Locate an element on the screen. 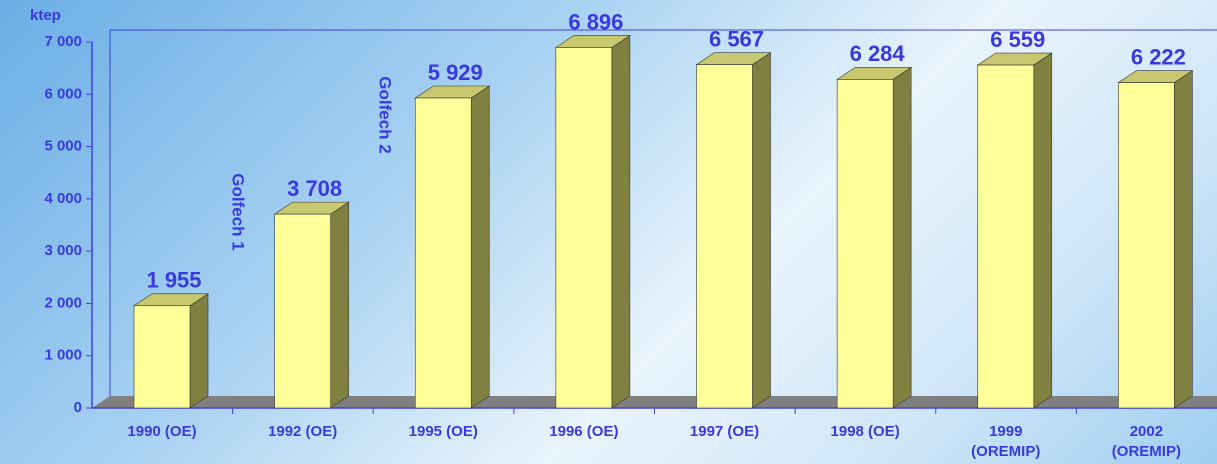 Image resolution: width=1217 pixels, height=464 pixels. annotation: Golfech 2 is located at coordinates (385, 114).